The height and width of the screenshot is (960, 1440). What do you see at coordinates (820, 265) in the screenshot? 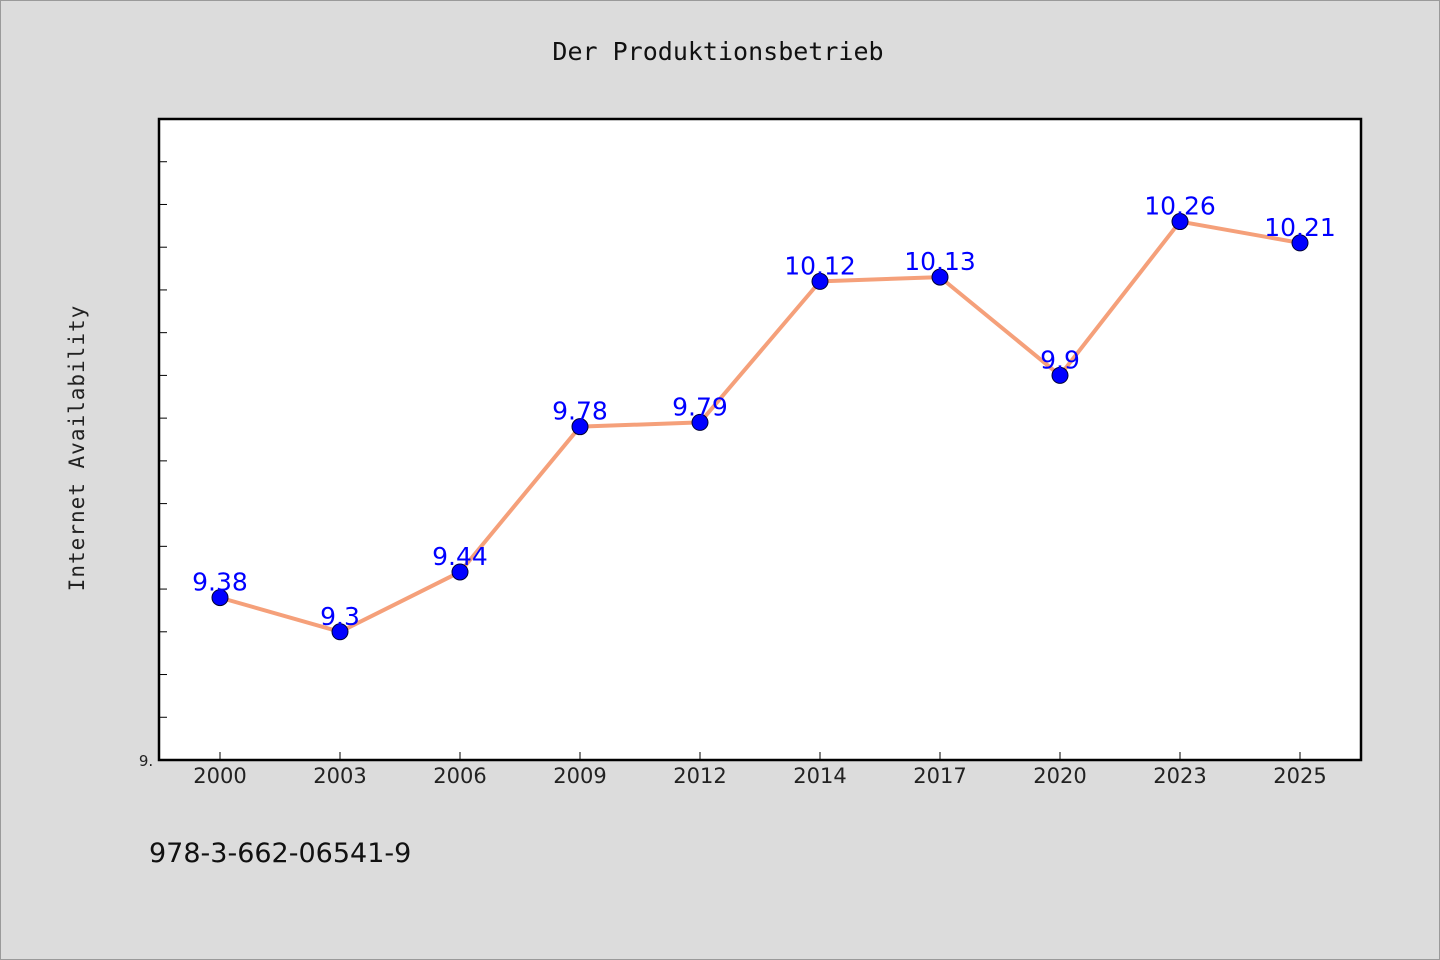
I see `data-label: 10.12` at bounding box center [820, 265].